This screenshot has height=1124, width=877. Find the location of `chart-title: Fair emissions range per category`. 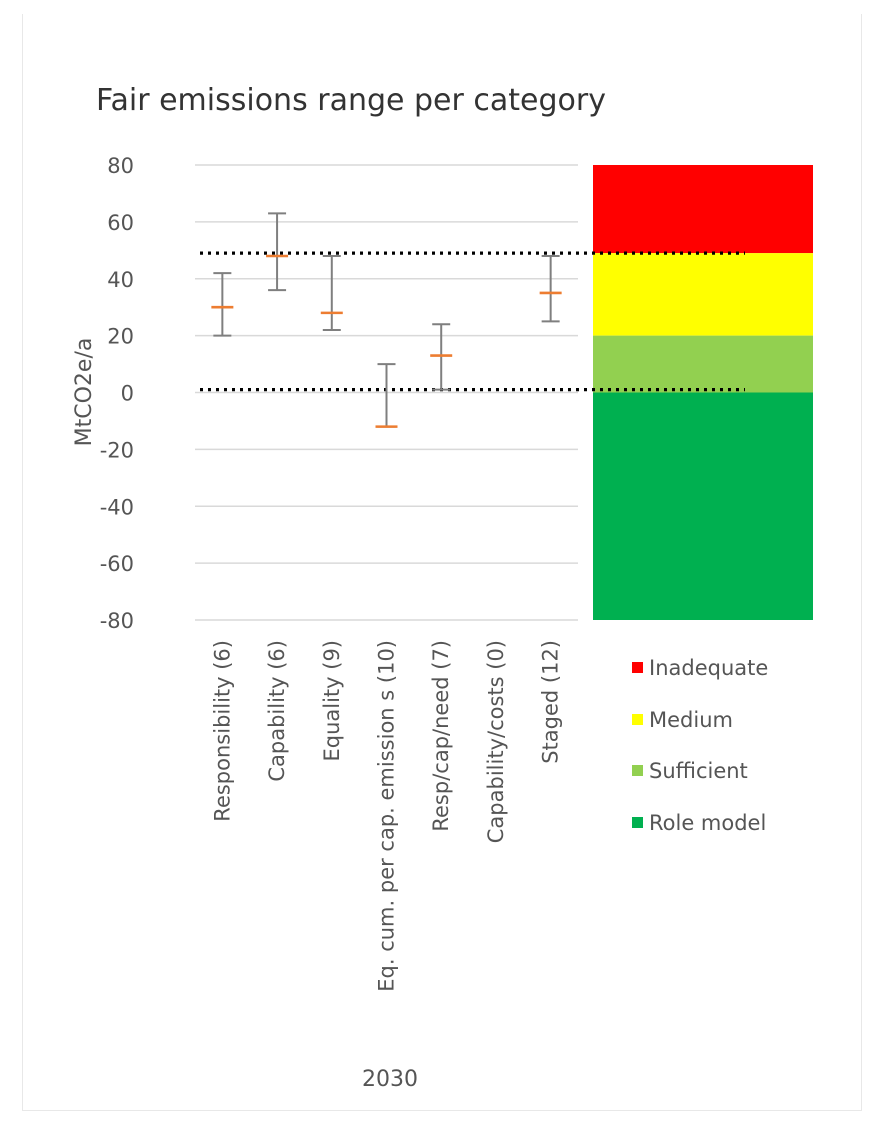

chart-title: Fair emissions range per category is located at coordinates (351, 100).